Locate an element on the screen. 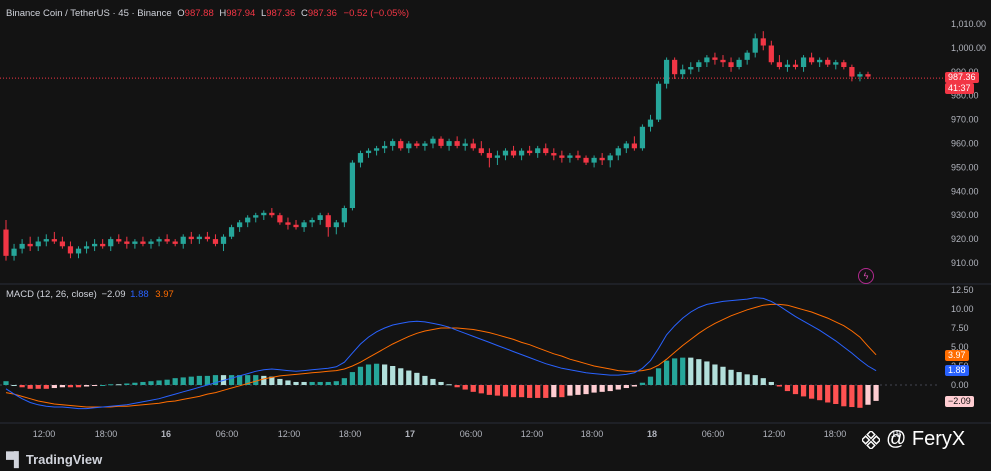  macd-axis-label: 5.00 is located at coordinates (960, 347).